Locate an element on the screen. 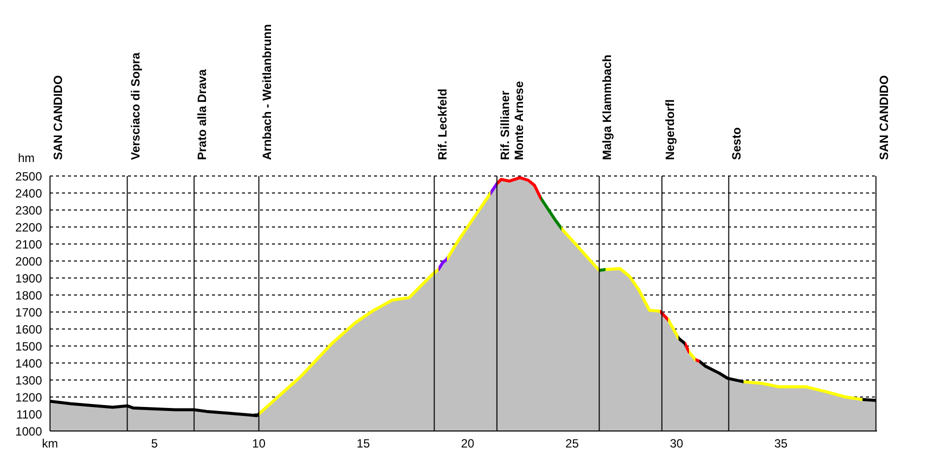 The width and height of the screenshot is (927, 460). y-tick-label: 1300 is located at coordinates (28, 380).